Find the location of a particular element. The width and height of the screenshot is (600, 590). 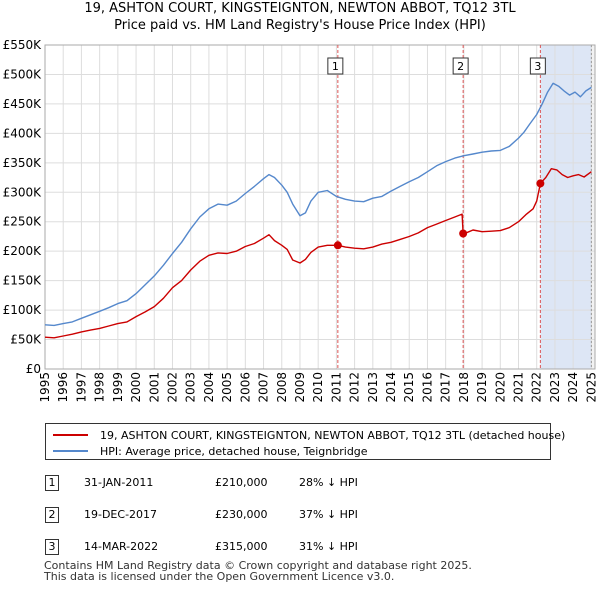

sale-label: 1 is located at coordinates (335, 66).